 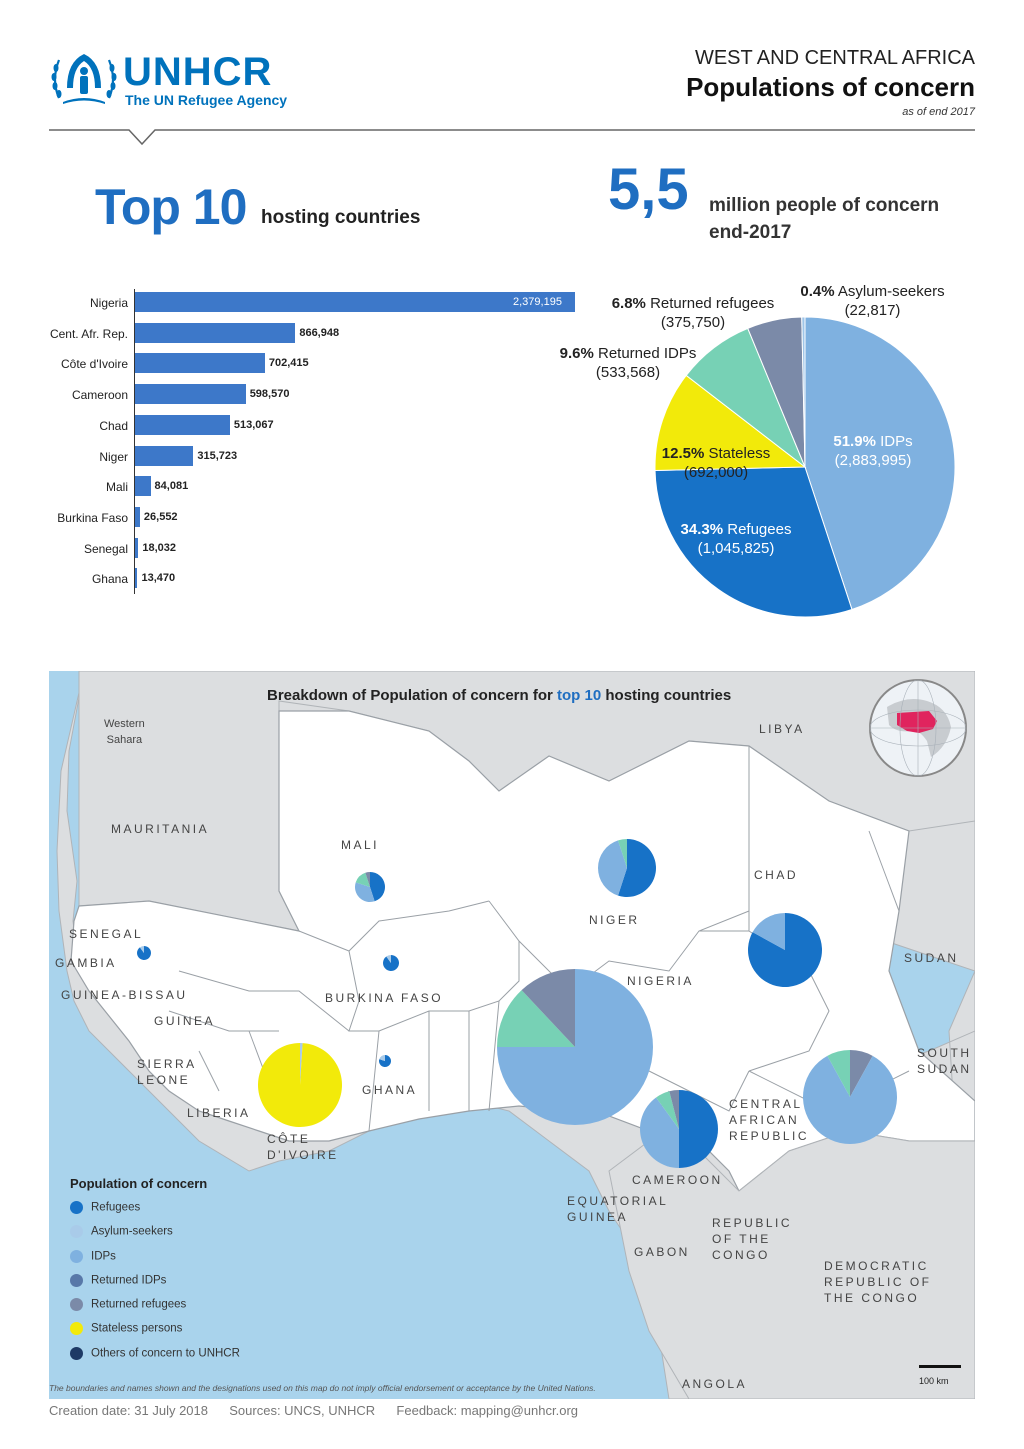 I want to click on bar-value-label: 513,067, so click(x=253, y=424).